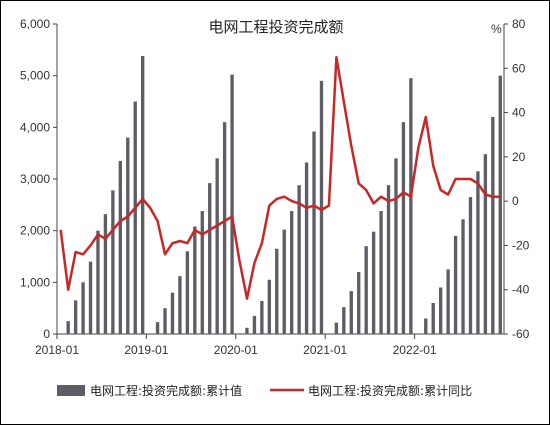  What do you see at coordinates (35, 231) in the screenshot?
I see `y-tick-label-left: 2,000` at bounding box center [35, 231].